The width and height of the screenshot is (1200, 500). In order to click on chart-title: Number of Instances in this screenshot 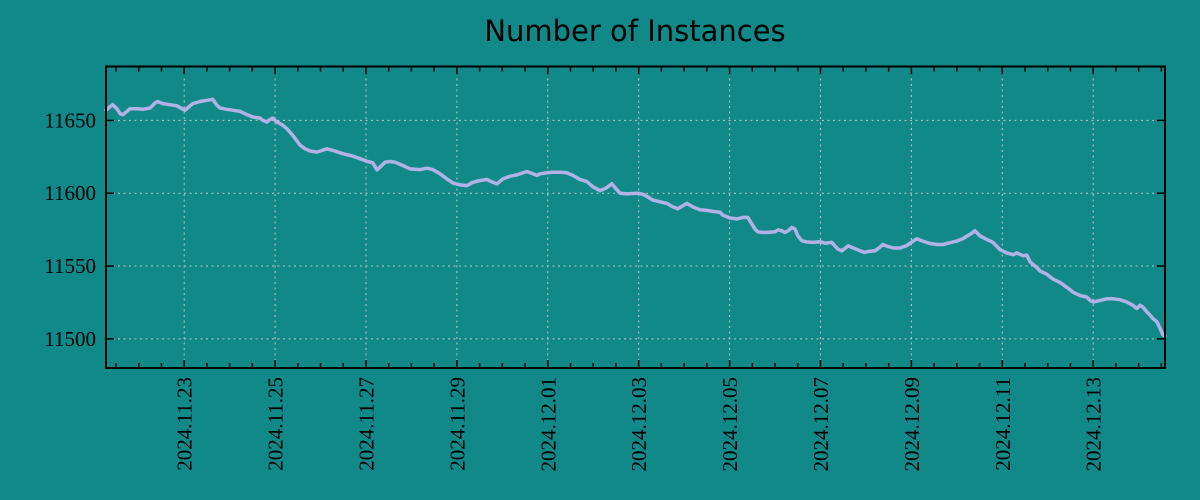, I will do `click(634, 31)`.